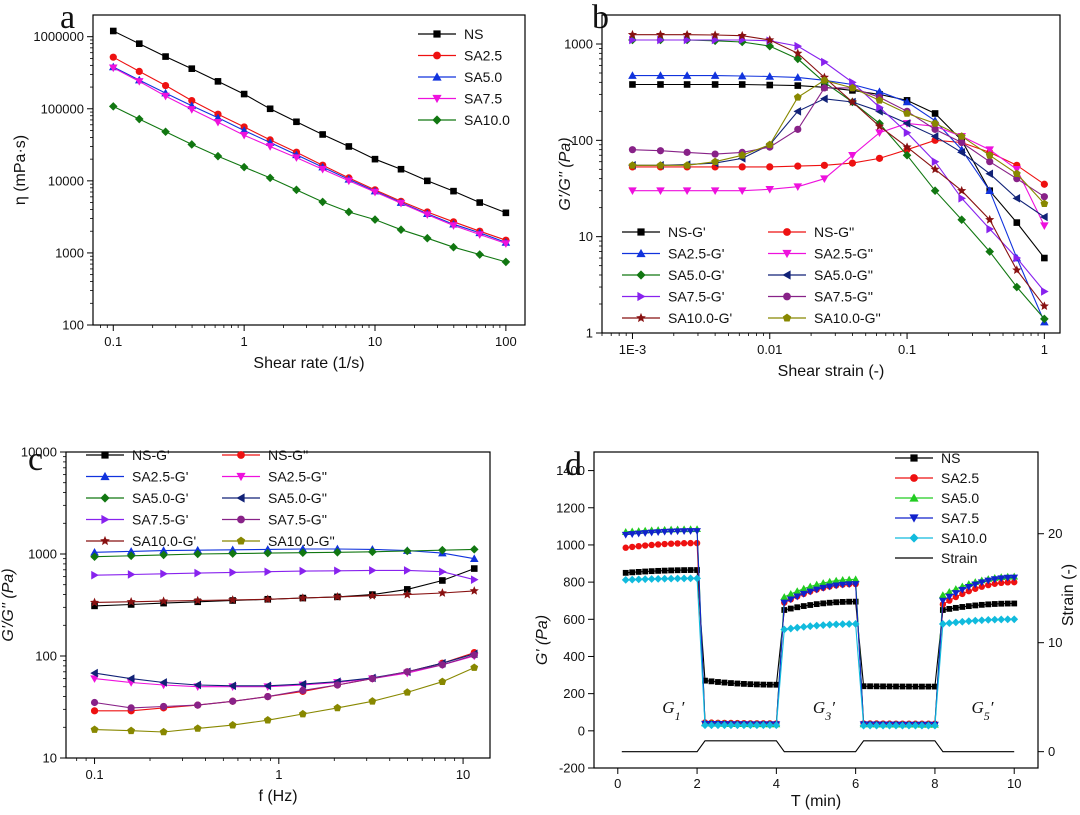 The width and height of the screenshot is (1080, 815). What do you see at coordinates (35, 459) in the screenshot?
I see `panel-c-letter: c` at bounding box center [35, 459].